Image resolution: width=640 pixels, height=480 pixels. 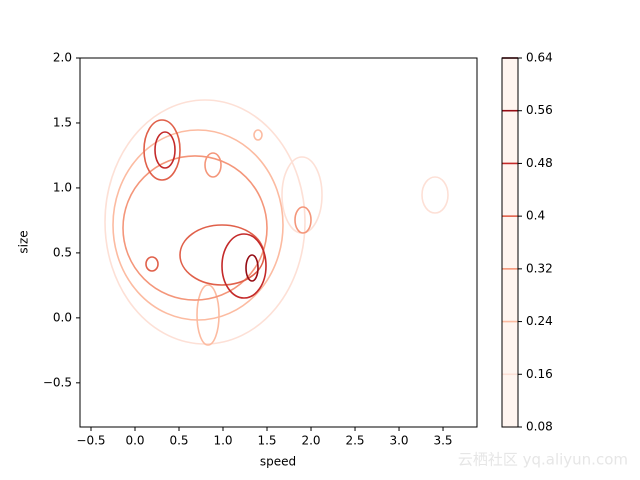 I want to click on x-tick-label: 3.0, so click(x=398, y=441).